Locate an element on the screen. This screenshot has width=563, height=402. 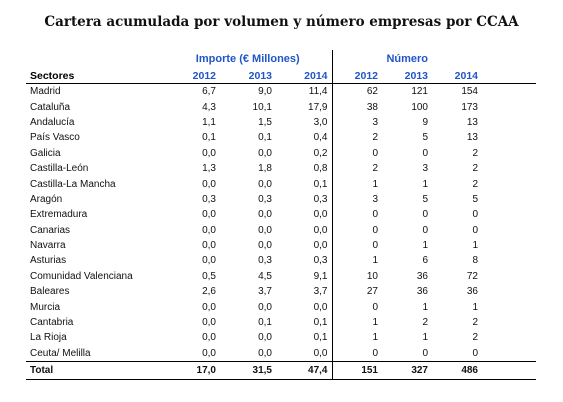
table-row: Castilla-León 1,3 1,8 0,8 2 3 2 is located at coordinates (281, 168).